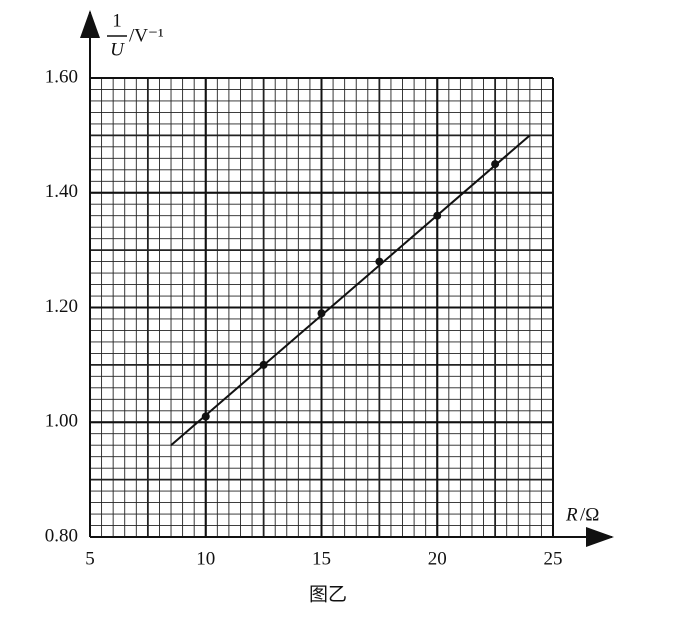 Image resolution: width=679 pixels, height=642 pixels. I want to click on y-label-denominator: U, so click(117, 49).